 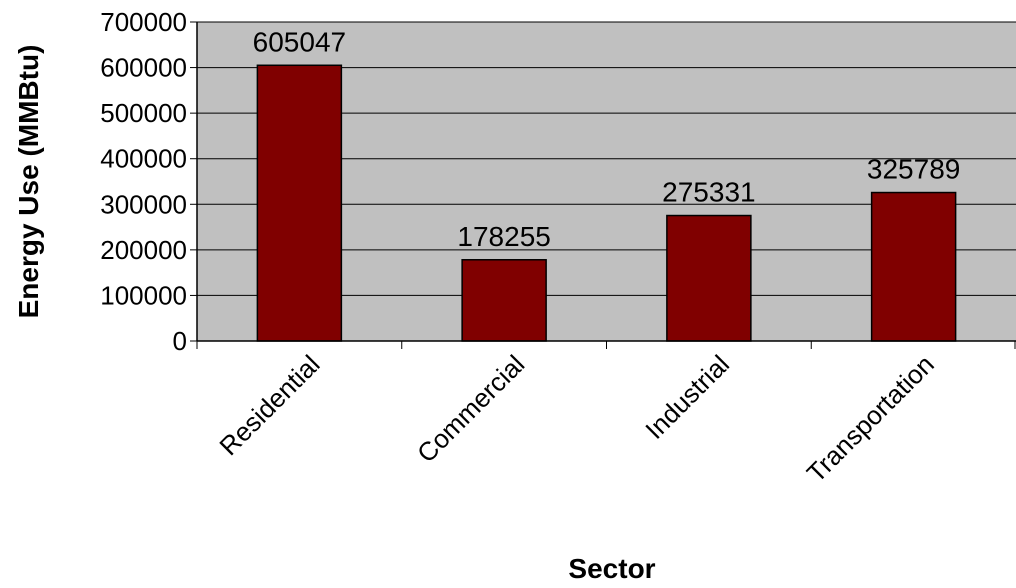 What do you see at coordinates (503, 236) in the screenshot?
I see `data-label: 178255` at bounding box center [503, 236].